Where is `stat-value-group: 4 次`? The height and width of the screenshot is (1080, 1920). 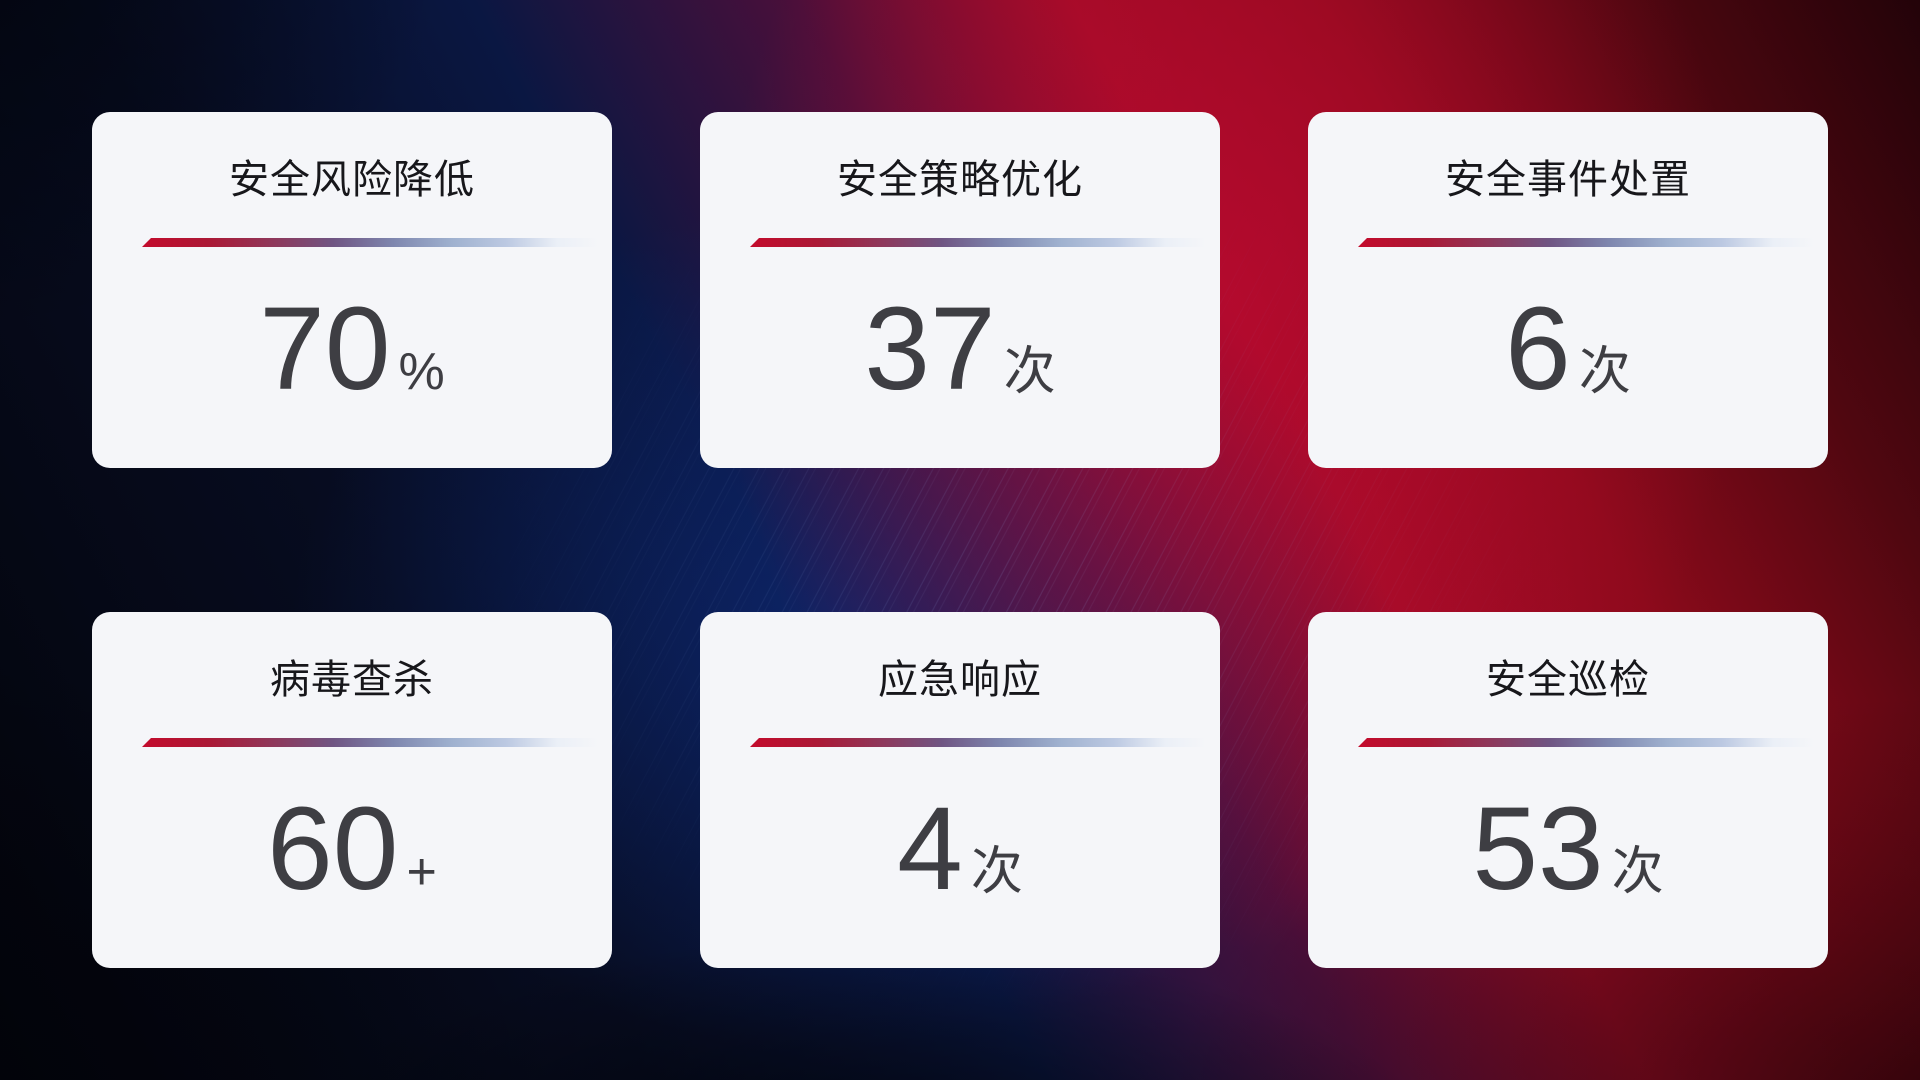 stat-value-group: 4 次 is located at coordinates (960, 849).